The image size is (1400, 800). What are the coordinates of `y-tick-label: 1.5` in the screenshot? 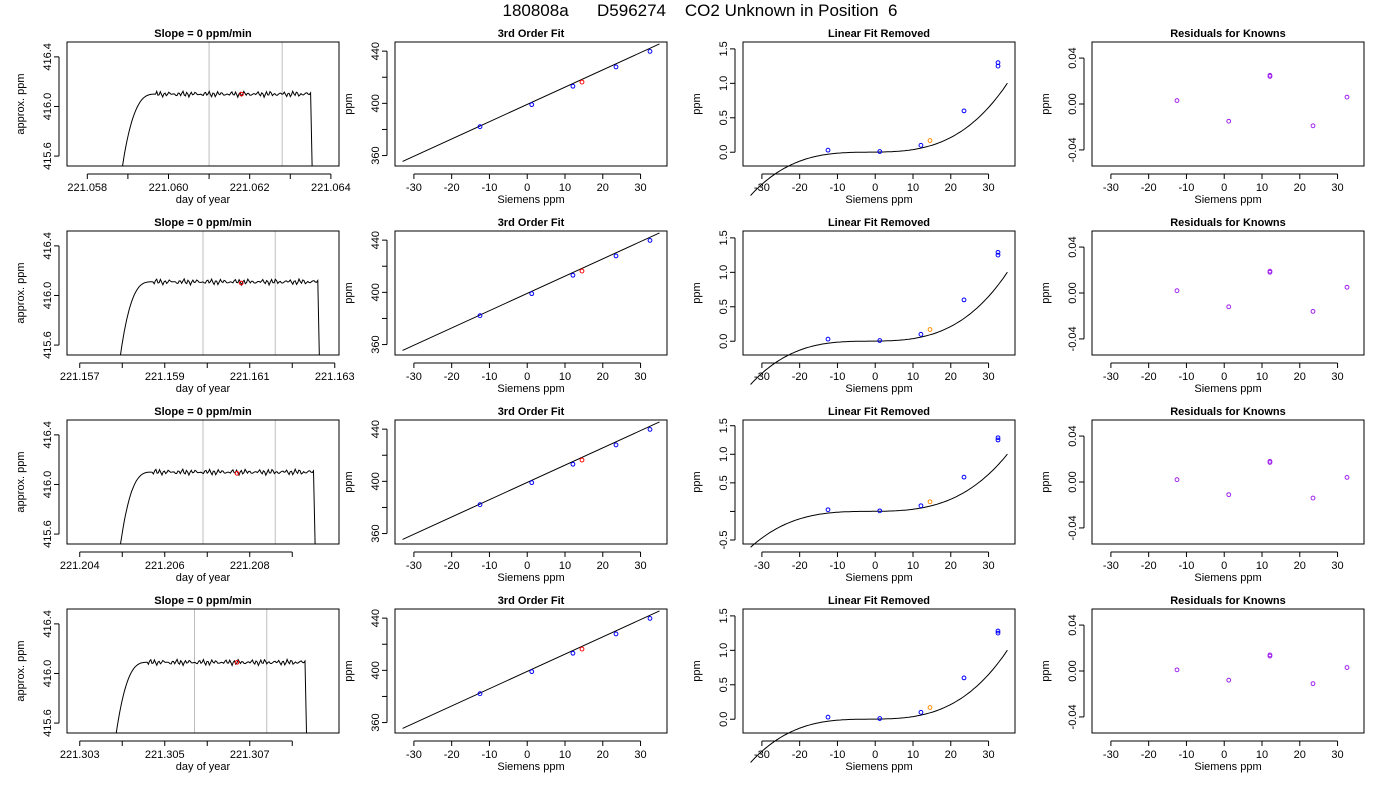 It's located at (724, 425).